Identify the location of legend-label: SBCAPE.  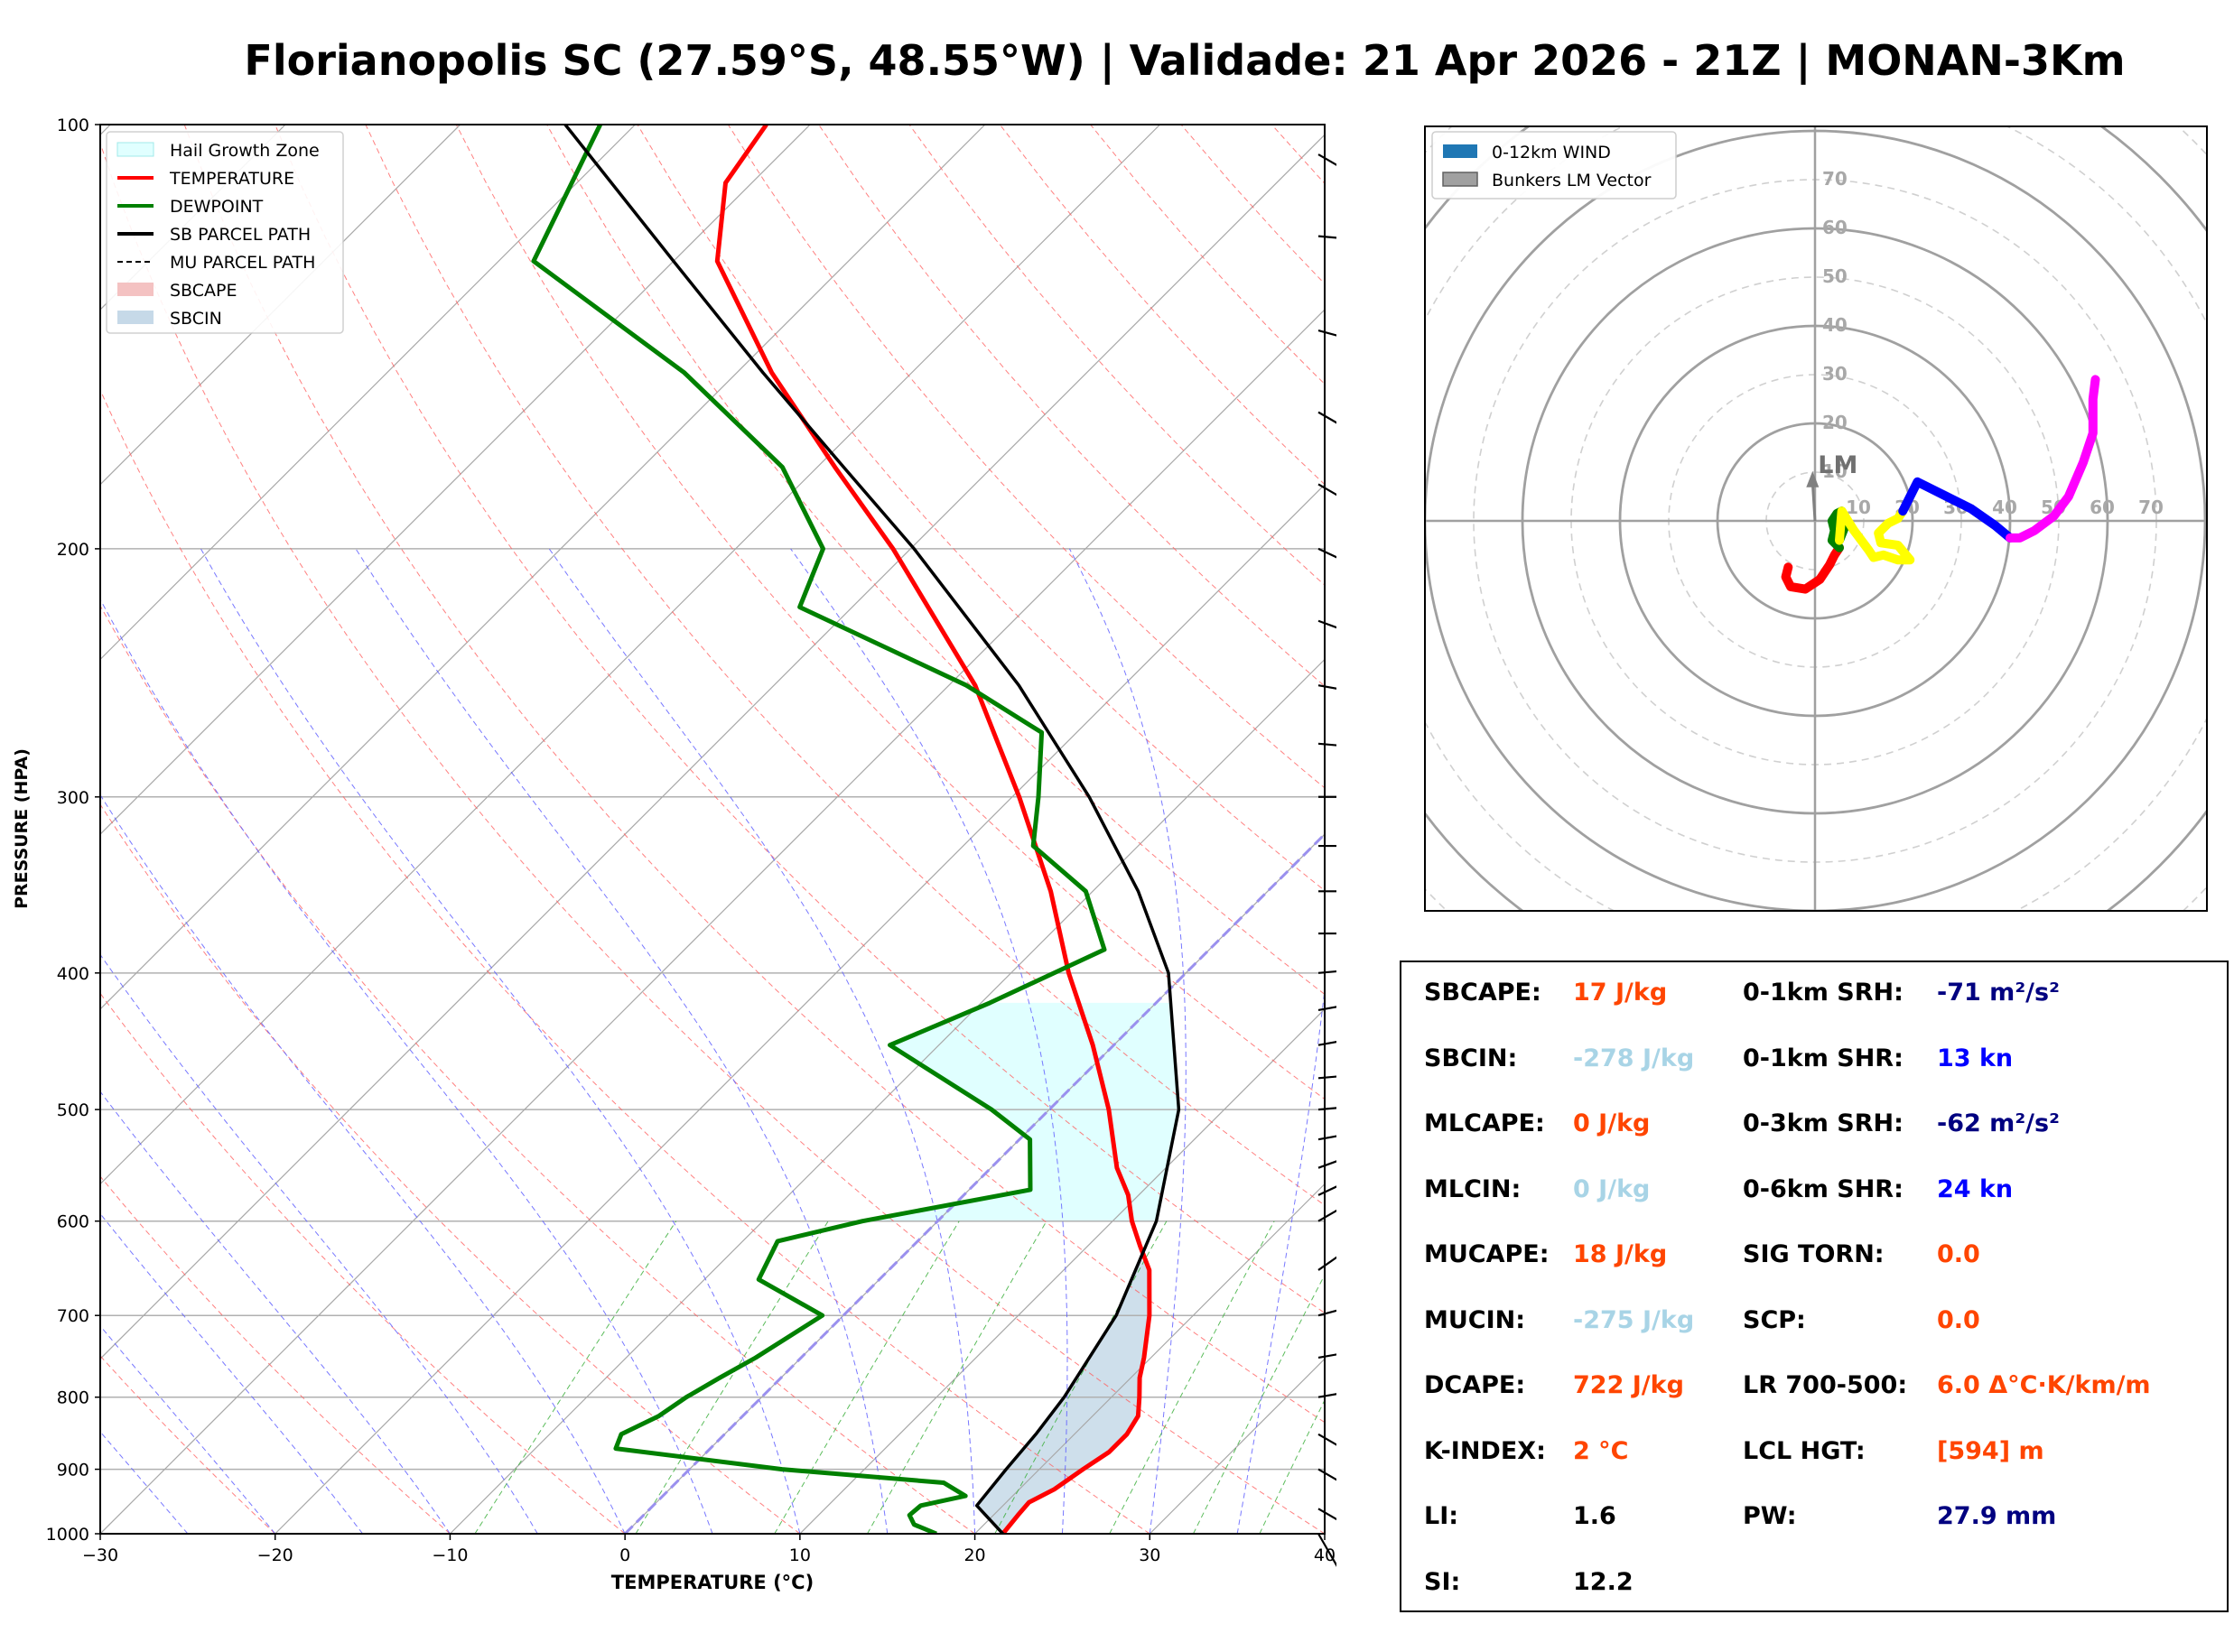
(203, 291).